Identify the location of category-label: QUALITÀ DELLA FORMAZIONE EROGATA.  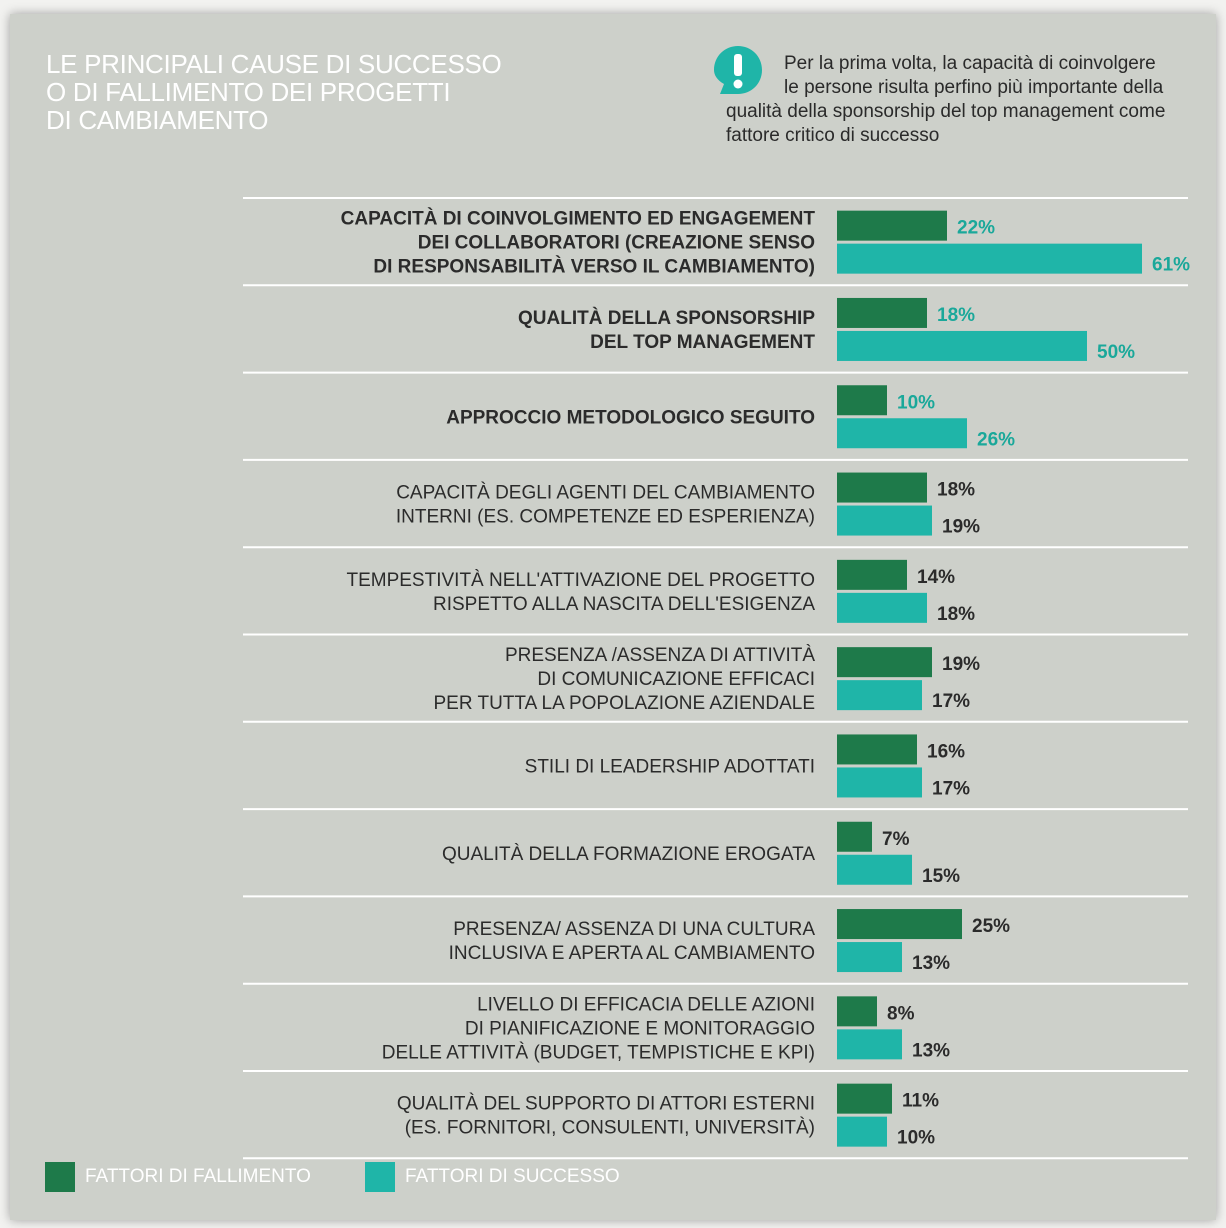
(628, 854).